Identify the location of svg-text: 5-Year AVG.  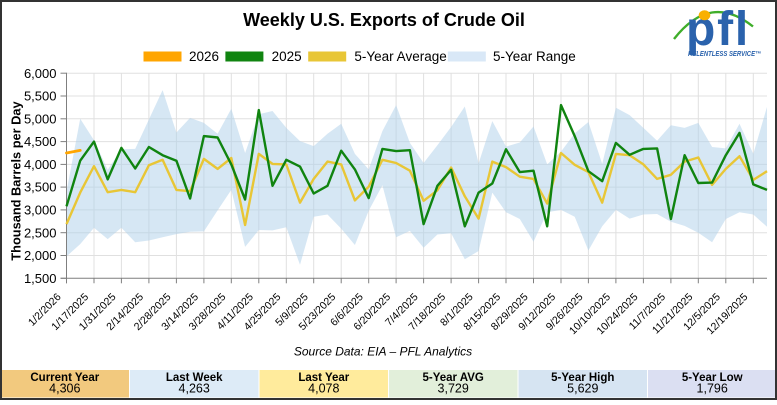
(453, 378).